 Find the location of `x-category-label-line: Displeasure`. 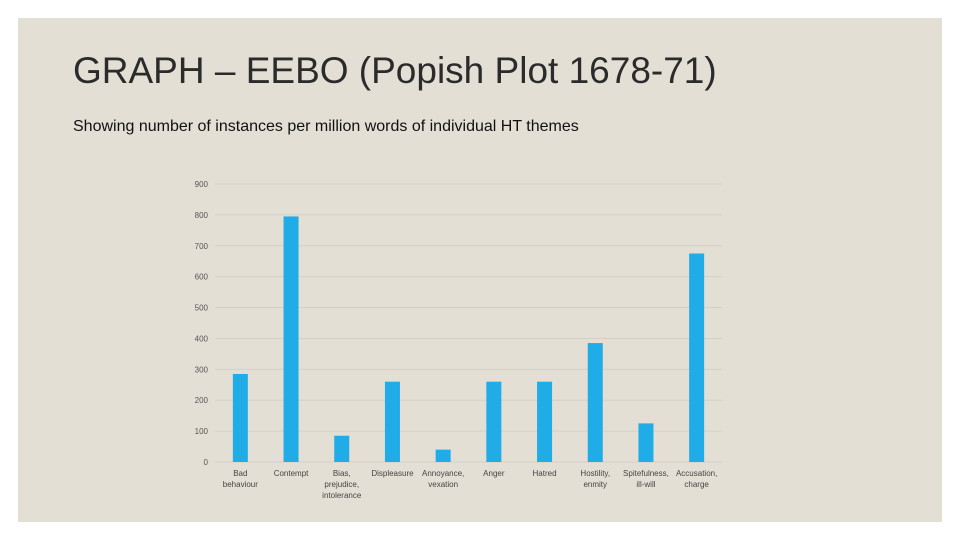

x-category-label-line: Displeasure is located at coordinates (392, 473).